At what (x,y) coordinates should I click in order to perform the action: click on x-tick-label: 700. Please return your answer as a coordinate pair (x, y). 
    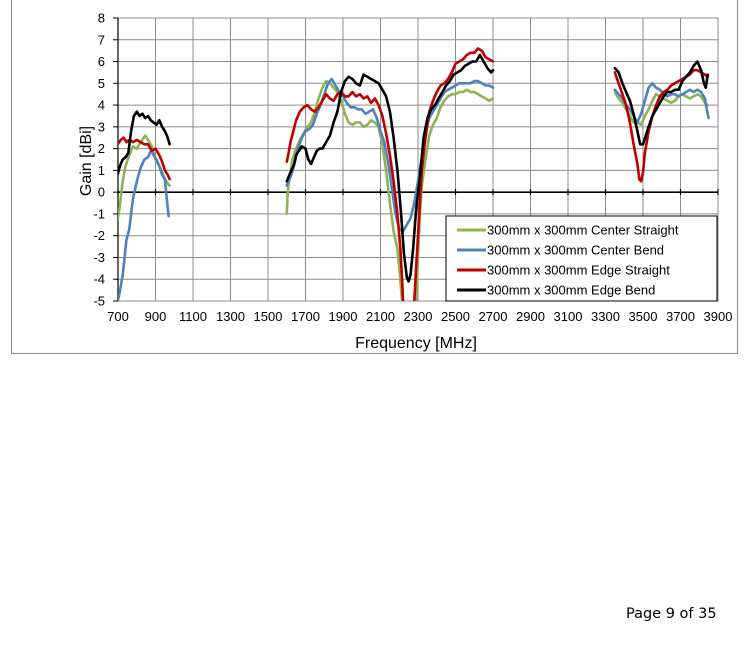
    Looking at the image, I should click on (118, 316).